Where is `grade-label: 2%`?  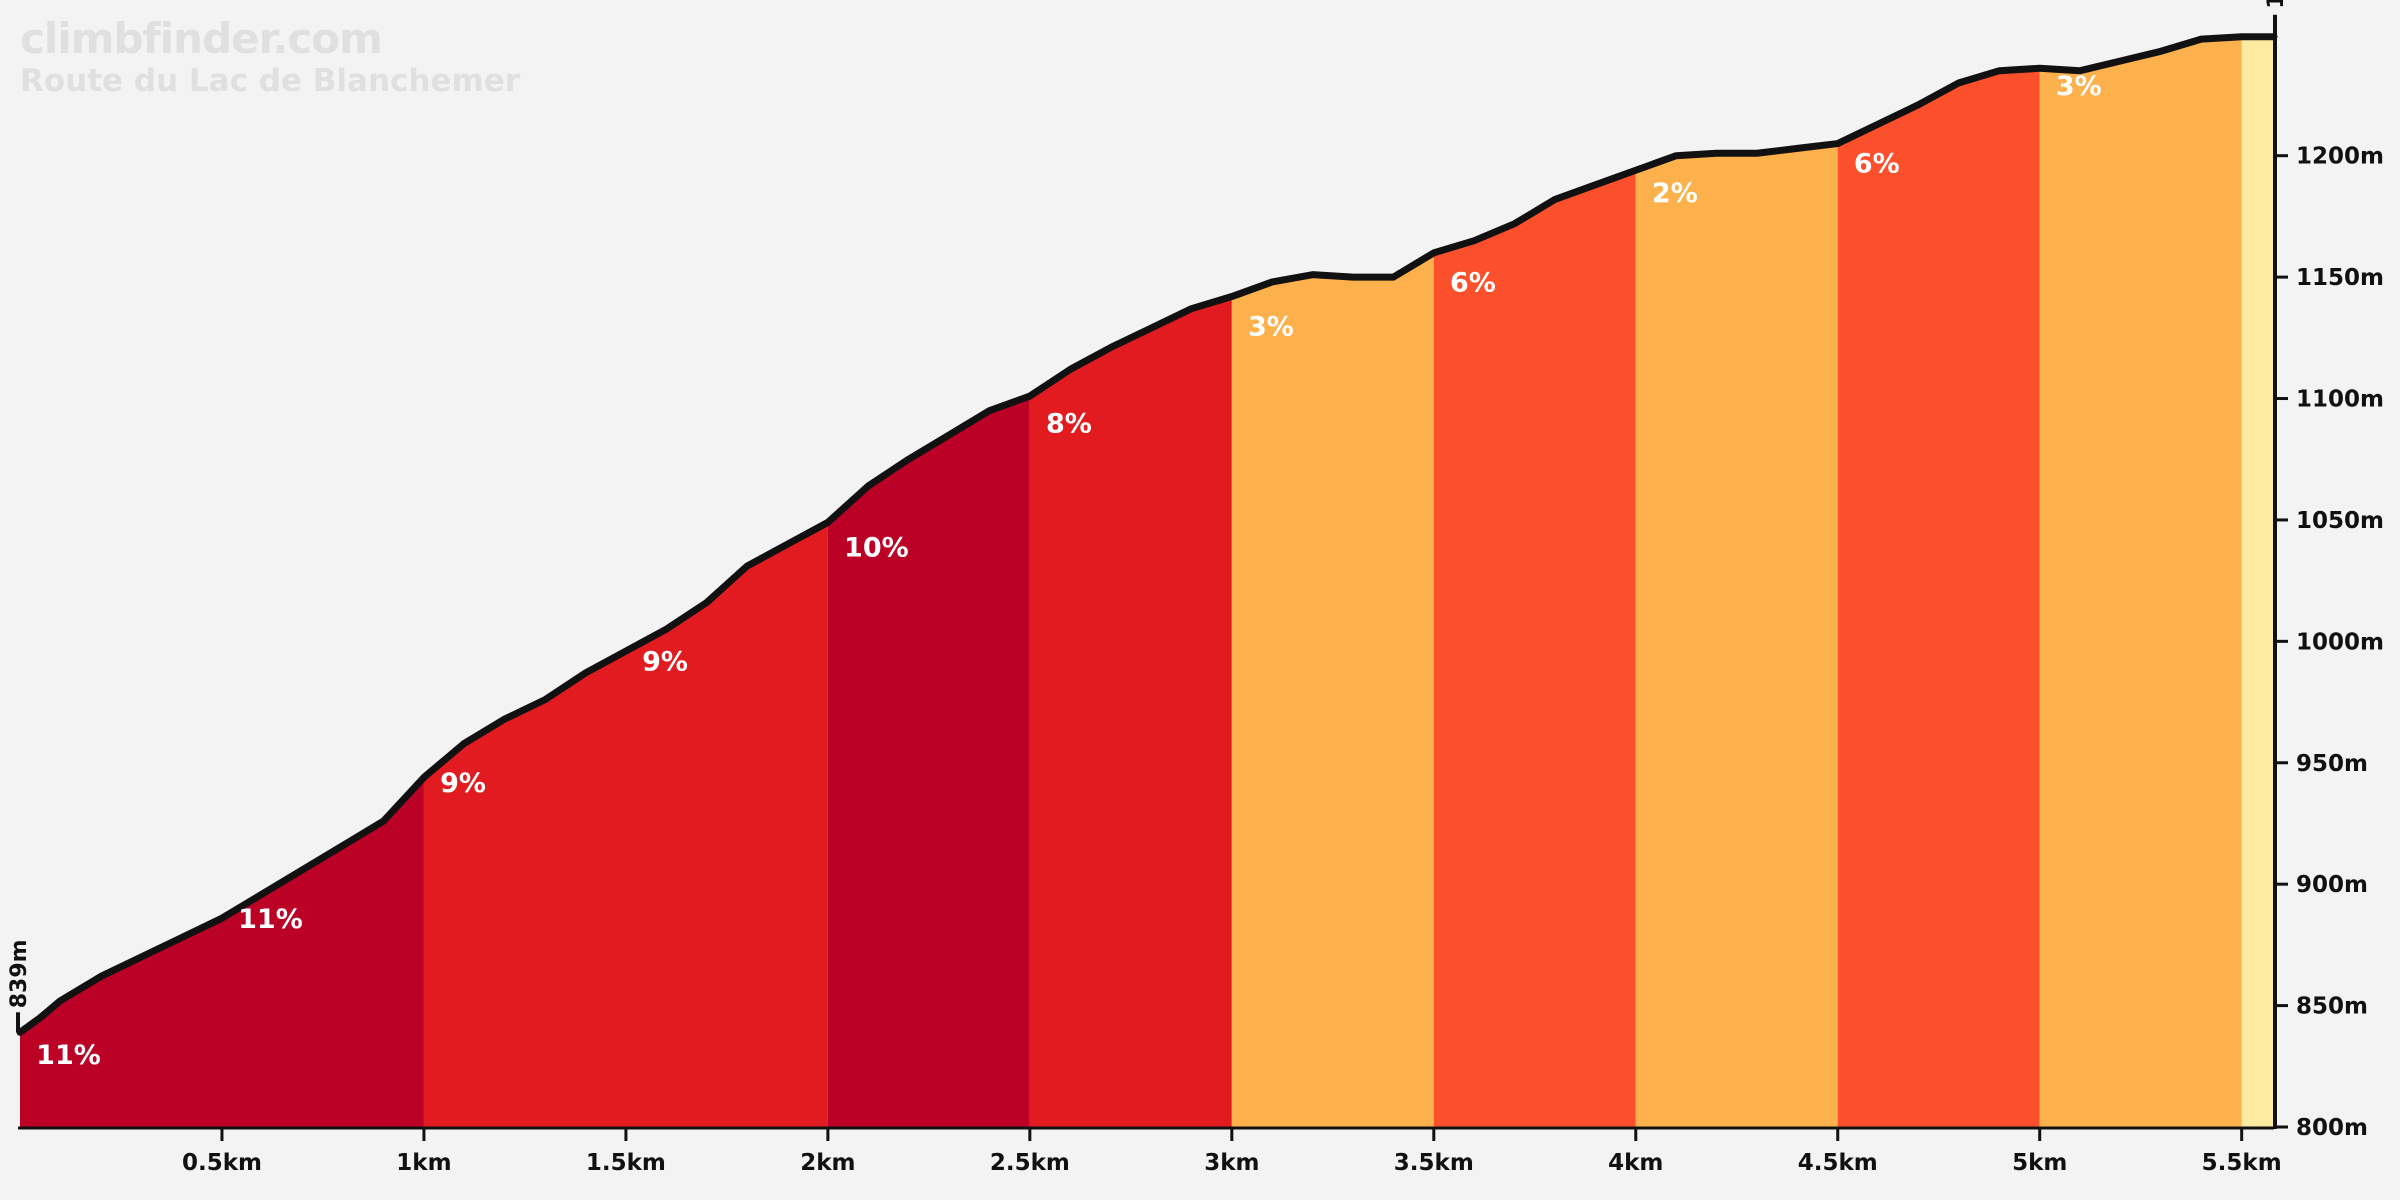
grade-label: 2% is located at coordinates (1675, 193).